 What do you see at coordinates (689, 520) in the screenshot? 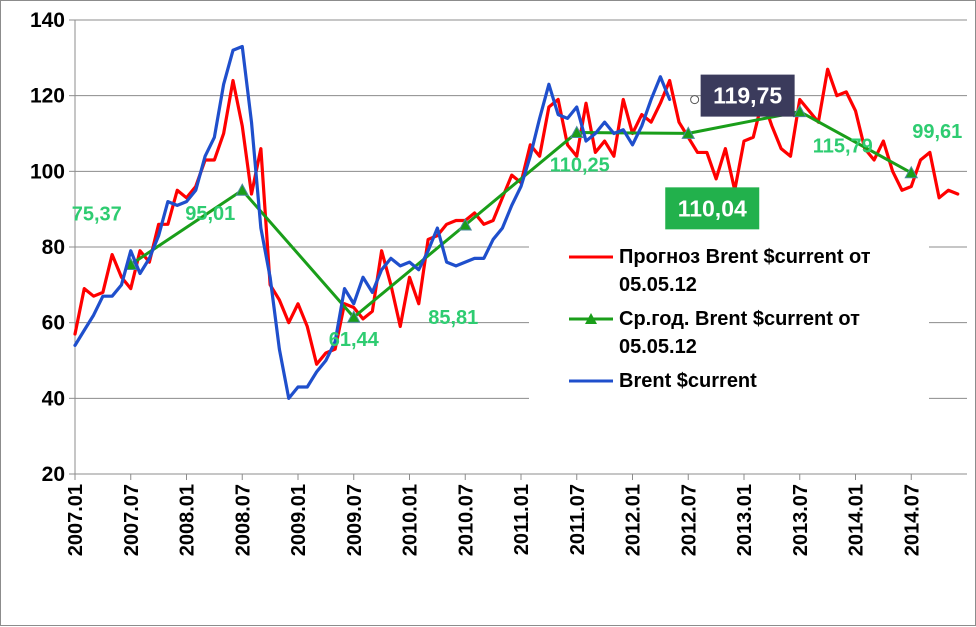
I see `x-tick-label: 2012.07` at bounding box center [689, 520].